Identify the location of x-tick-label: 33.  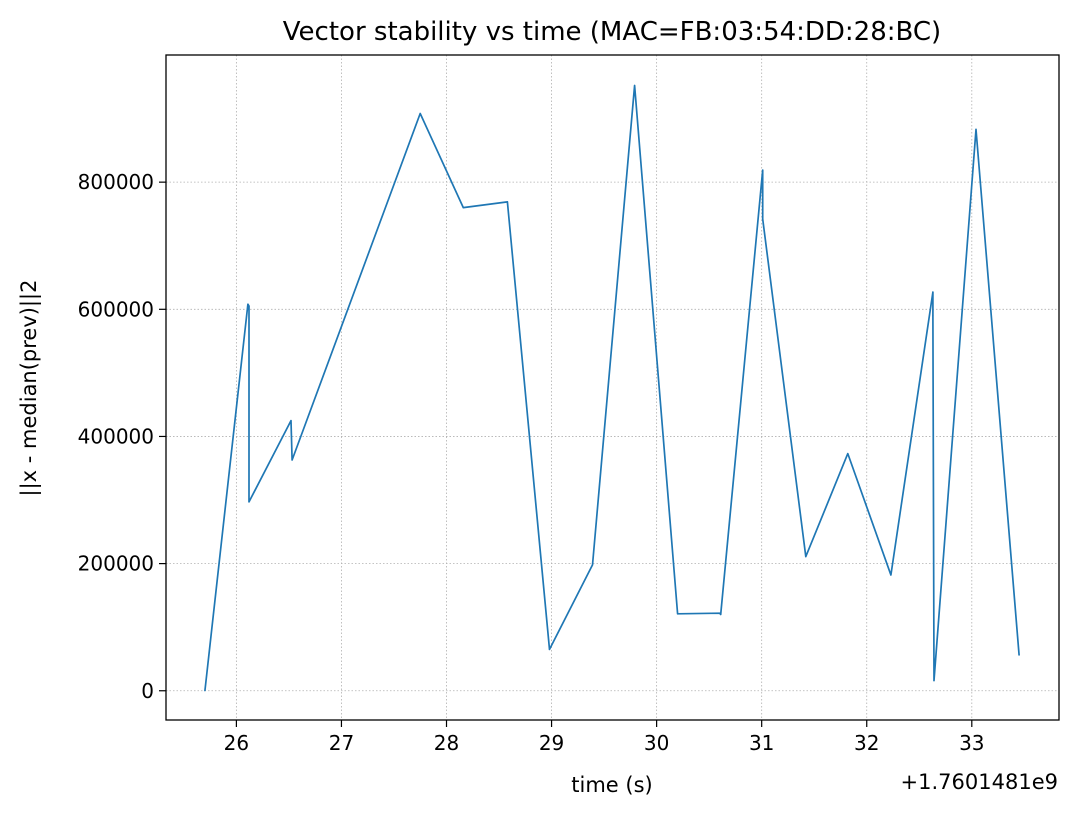
(971, 743).